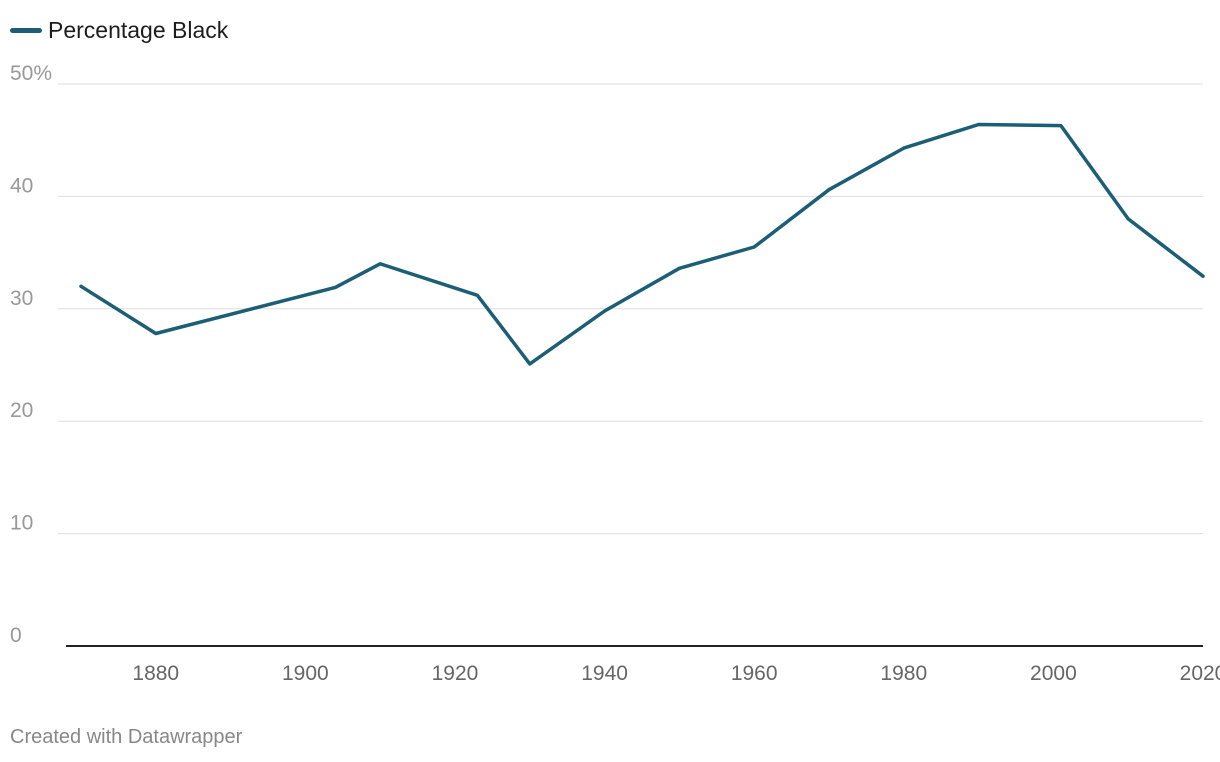 The height and width of the screenshot is (762, 1220). I want to click on y-tick-label: 0, so click(16, 635).